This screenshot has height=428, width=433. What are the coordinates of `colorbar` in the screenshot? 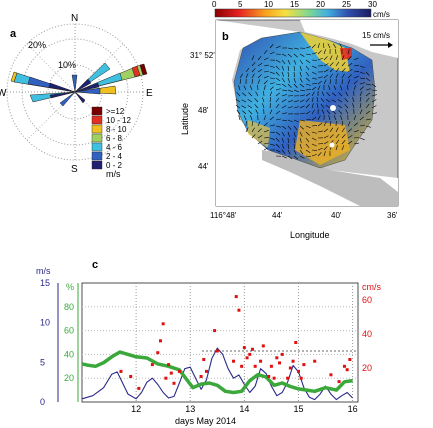 It's located at (293, 13).